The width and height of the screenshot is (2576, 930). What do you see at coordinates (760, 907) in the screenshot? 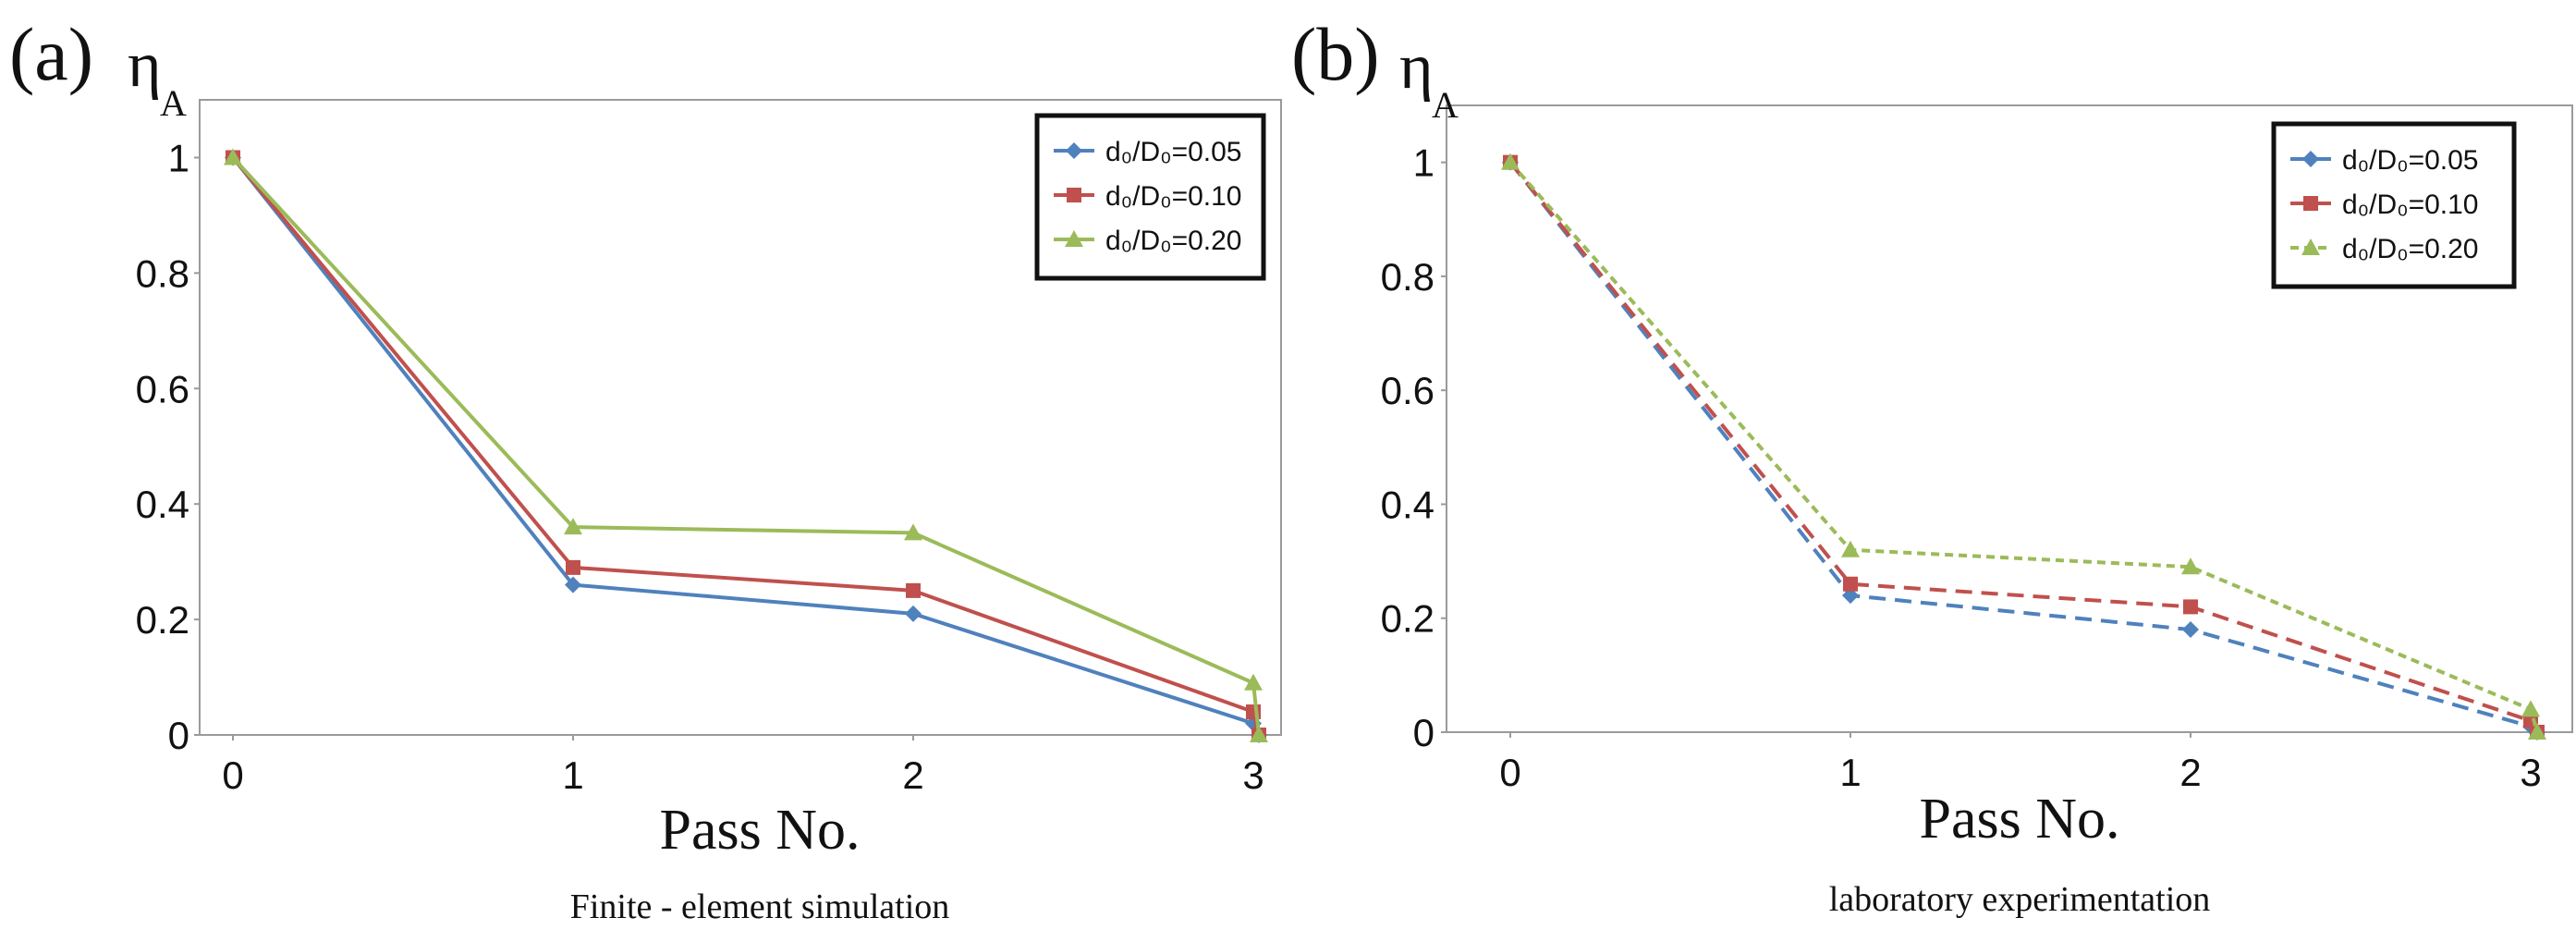
I see `chart-caption: Finite - element simulation` at bounding box center [760, 907].